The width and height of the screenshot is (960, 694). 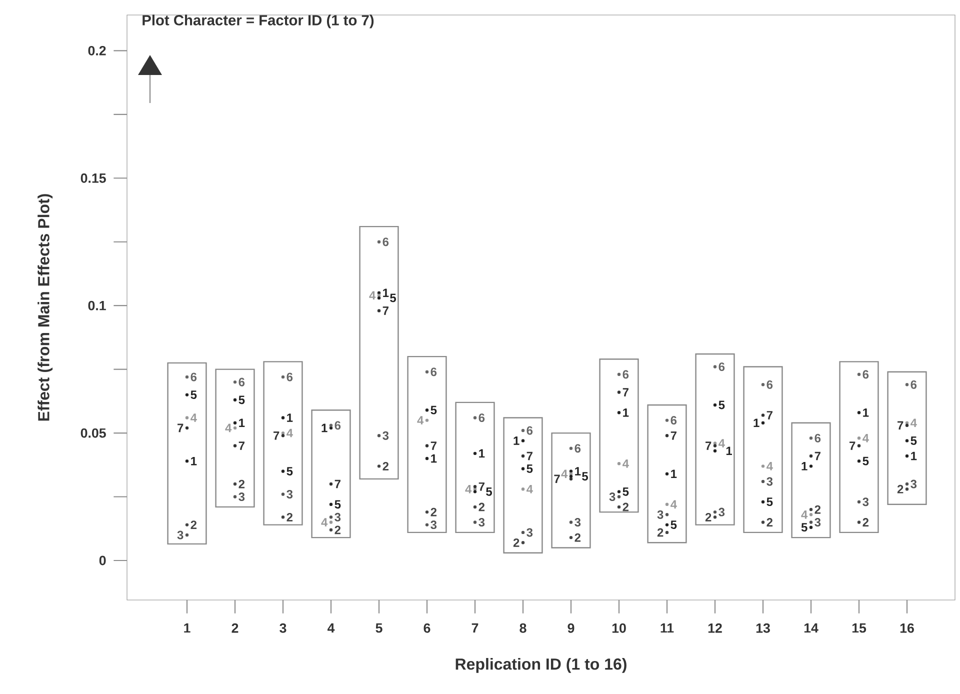 What do you see at coordinates (619, 628) in the screenshot?
I see `x-tick-label: 10` at bounding box center [619, 628].